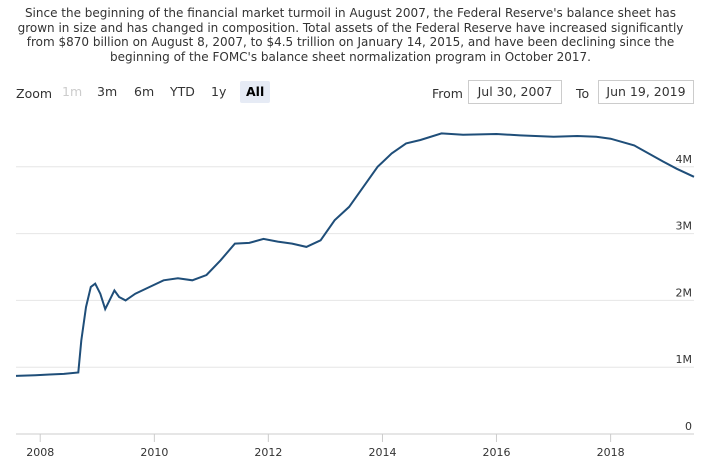 The image size is (701, 470). Describe the element at coordinates (611, 452) in the screenshot. I see `x-tick-label: 2018` at that location.